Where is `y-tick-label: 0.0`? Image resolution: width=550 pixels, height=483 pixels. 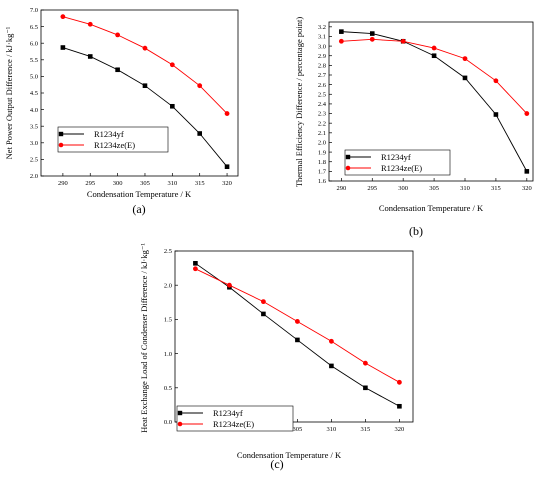 y-tick-label: 0.0 is located at coordinates (168, 422).